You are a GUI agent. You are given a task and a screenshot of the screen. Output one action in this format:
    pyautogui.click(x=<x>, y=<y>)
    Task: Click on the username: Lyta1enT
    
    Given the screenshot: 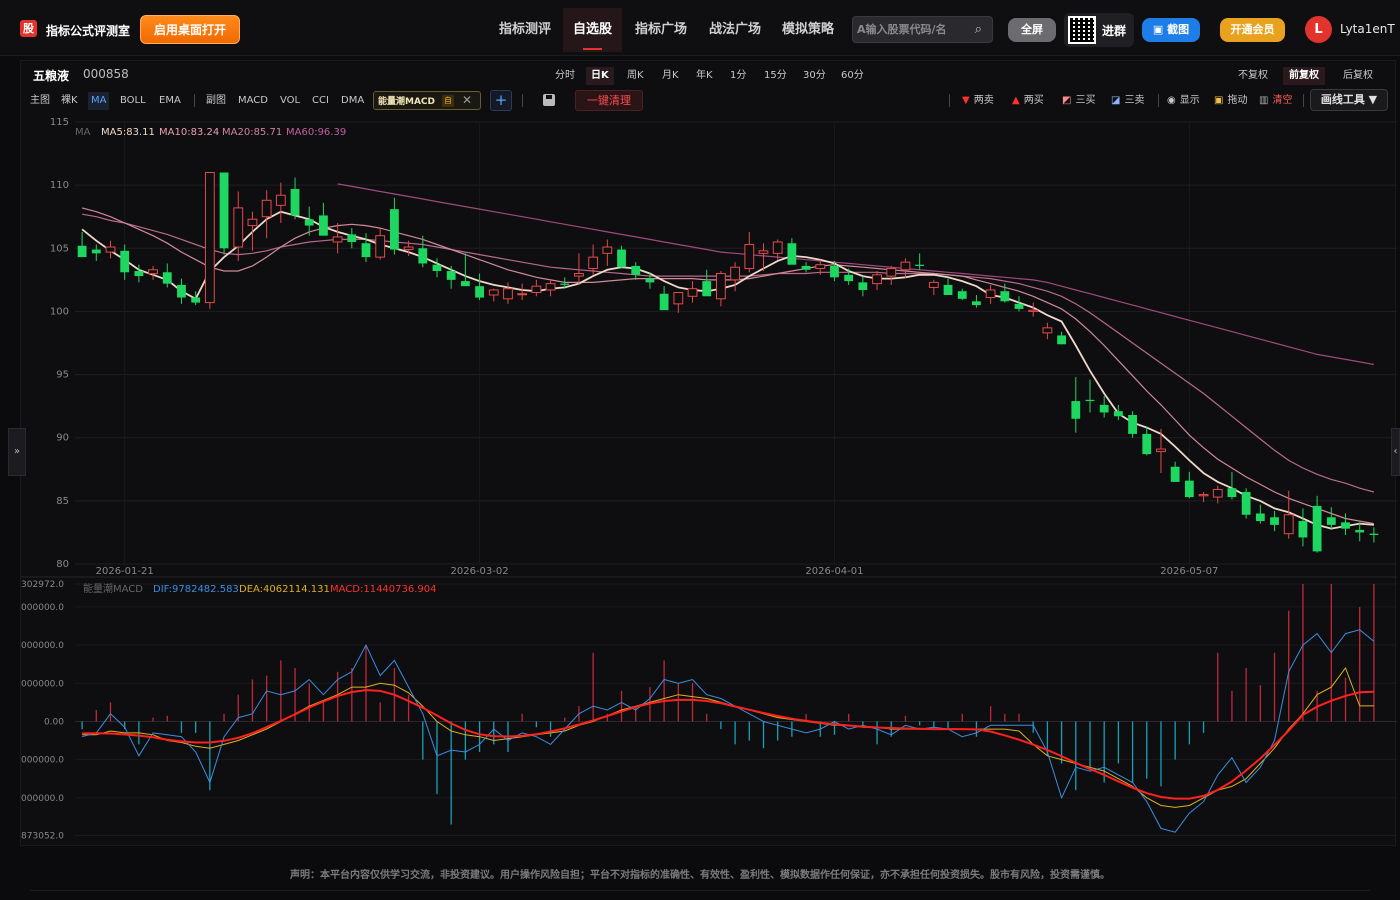 What is the action you would take?
    pyautogui.click(x=1367, y=29)
    